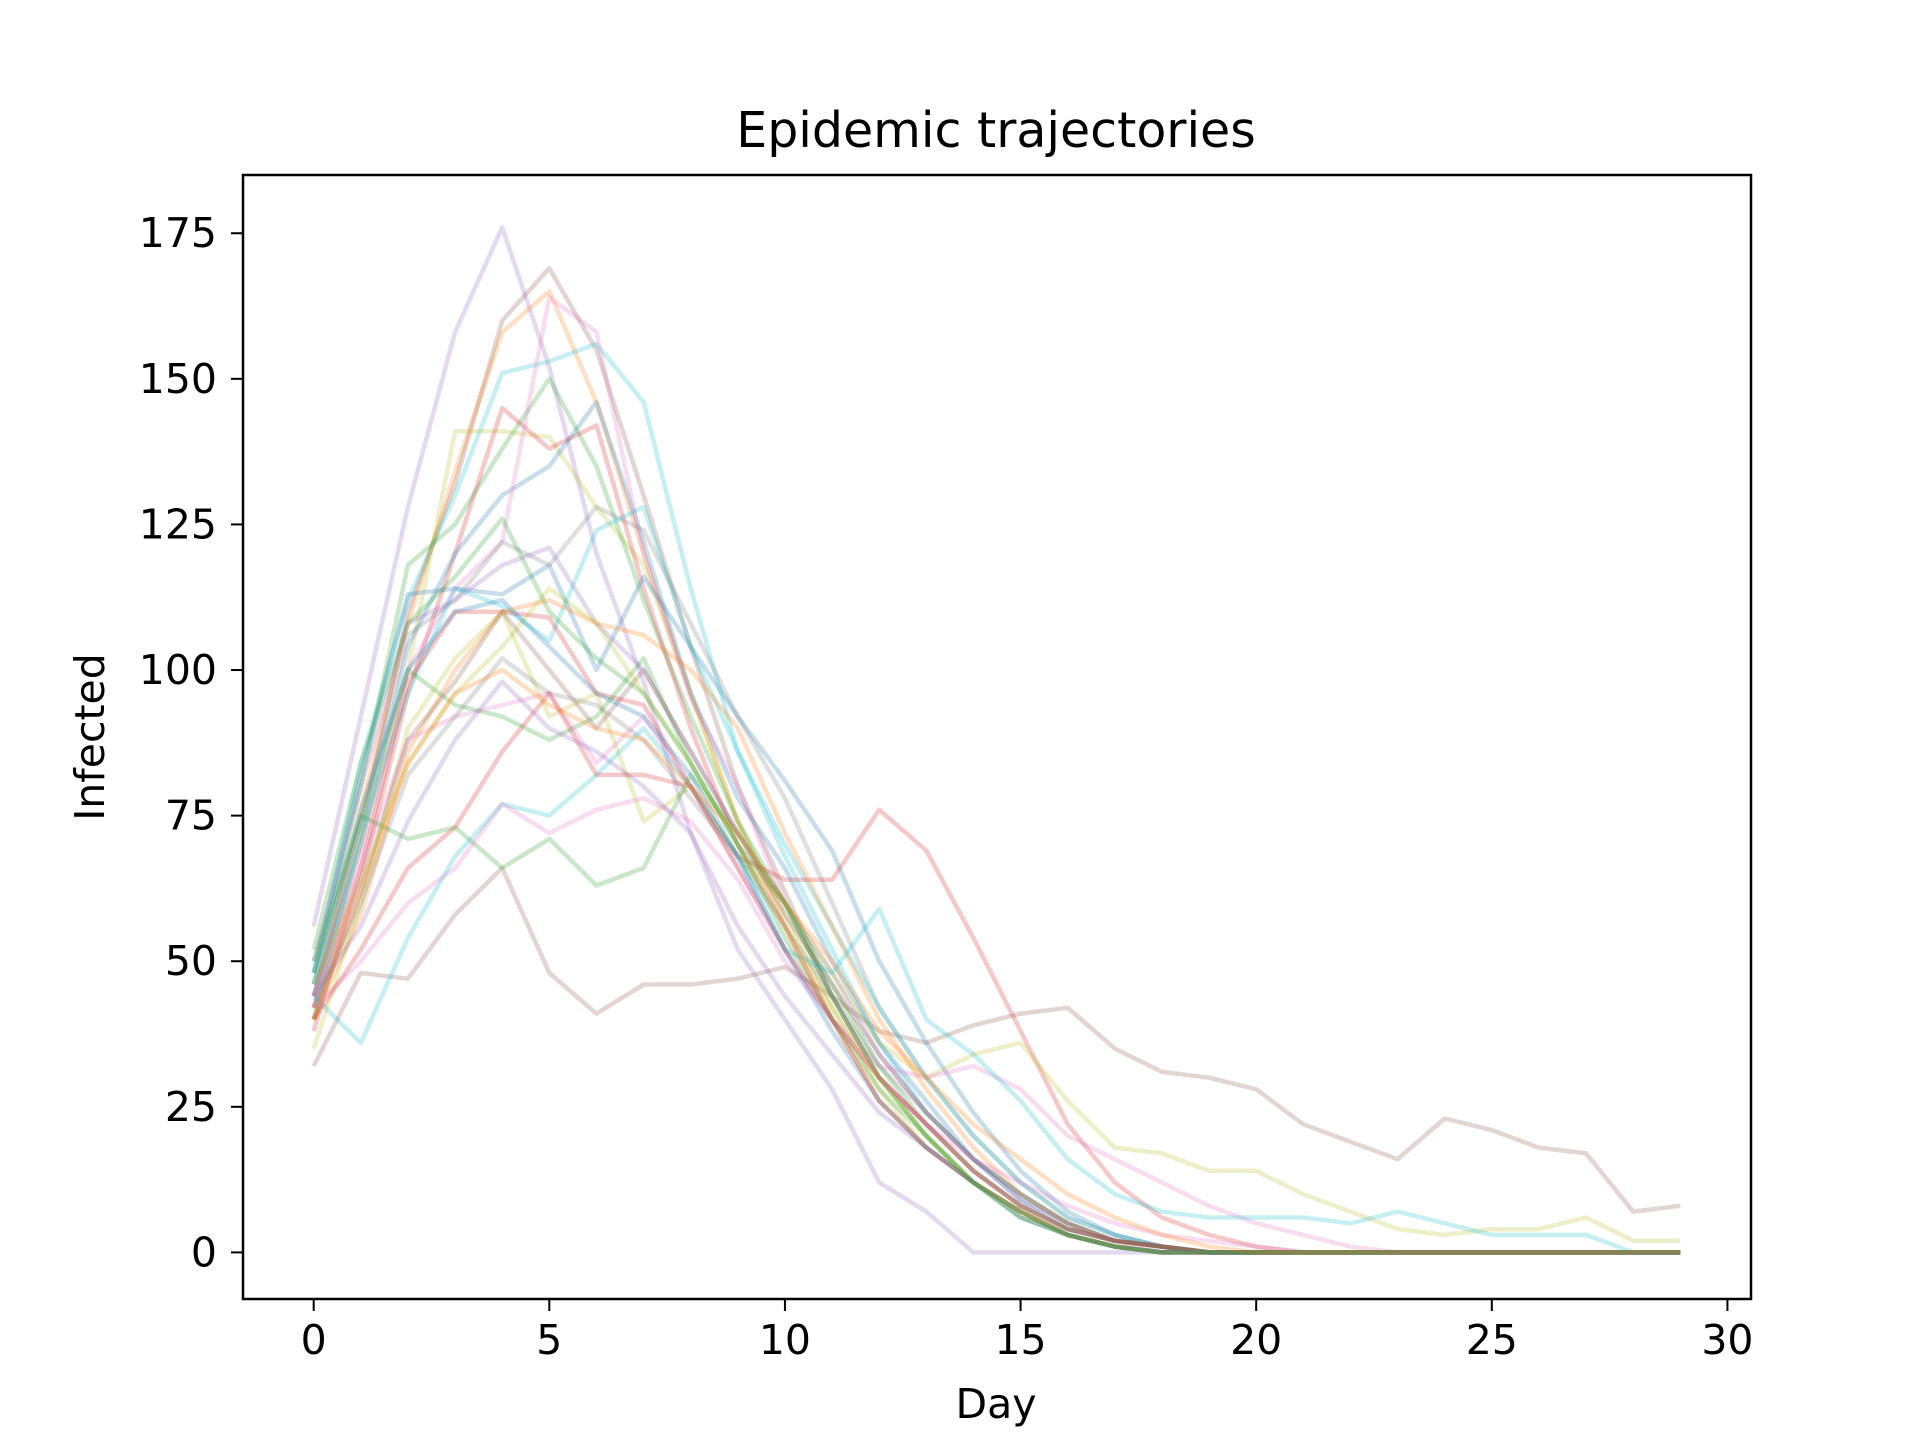 Image resolution: width=1920 pixels, height=1445 pixels. Describe the element at coordinates (90, 737) in the screenshot. I see `y-axis-label: Infected` at that location.